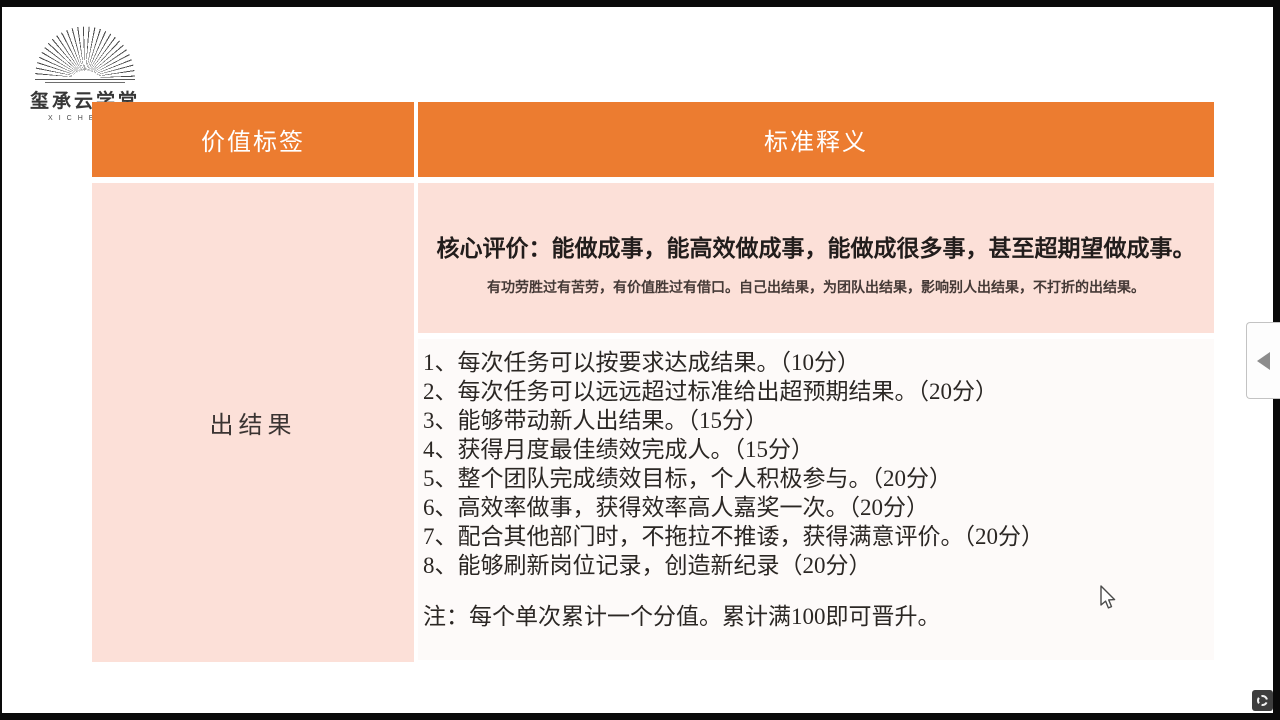 Image resolution: width=1280 pixels, height=720 pixels. What do you see at coordinates (647, 565) in the screenshot?
I see `scoring-item-8: 8、能够刷新岗位记录，创造新纪录（20分）` at bounding box center [647, 565].